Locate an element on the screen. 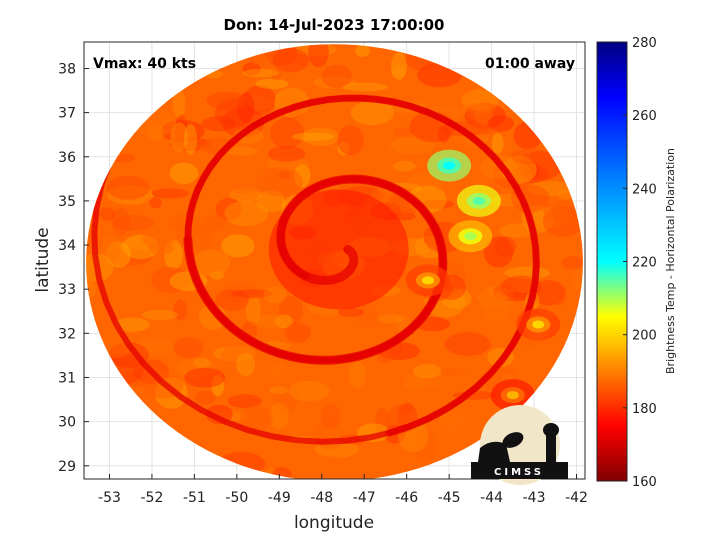 This screenshot has width=720, height=540. x-tick-label: -50 is located at coordinates (236, 498).